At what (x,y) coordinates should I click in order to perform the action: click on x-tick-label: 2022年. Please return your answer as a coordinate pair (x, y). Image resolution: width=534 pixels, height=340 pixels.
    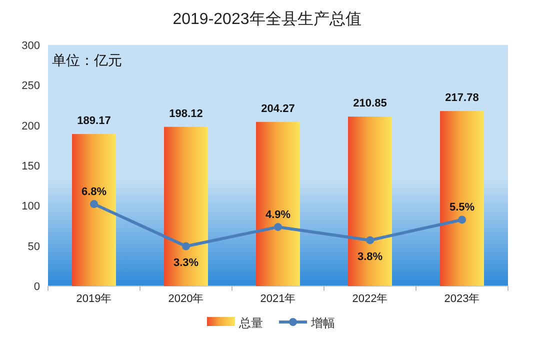
    Looking at the image, I should click on (370, 299).